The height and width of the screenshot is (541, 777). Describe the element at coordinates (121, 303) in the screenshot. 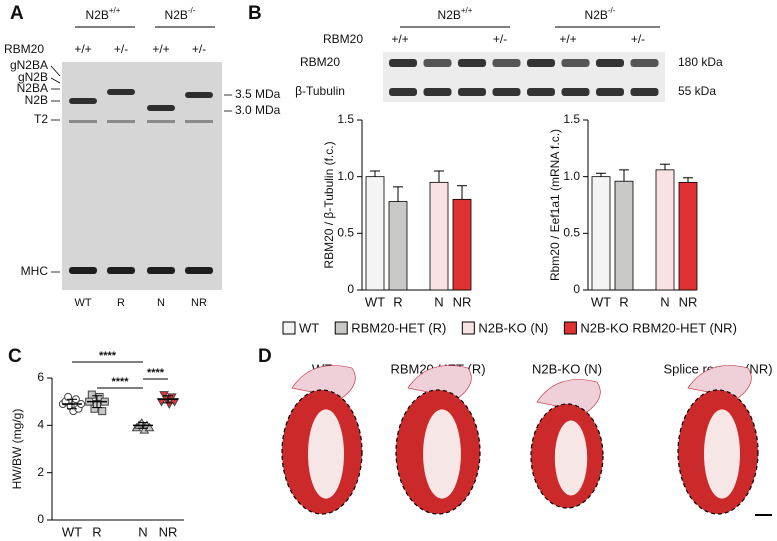

I see `lane-label: R` at that location.